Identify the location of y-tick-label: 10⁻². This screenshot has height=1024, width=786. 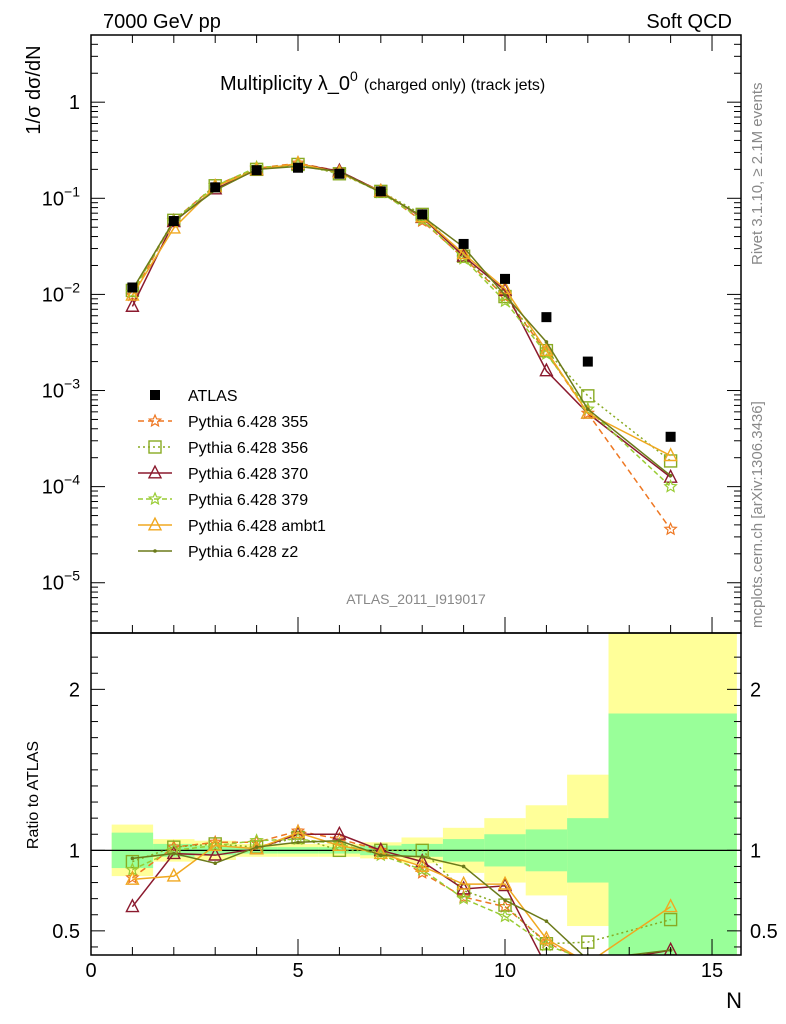
(61, 292).